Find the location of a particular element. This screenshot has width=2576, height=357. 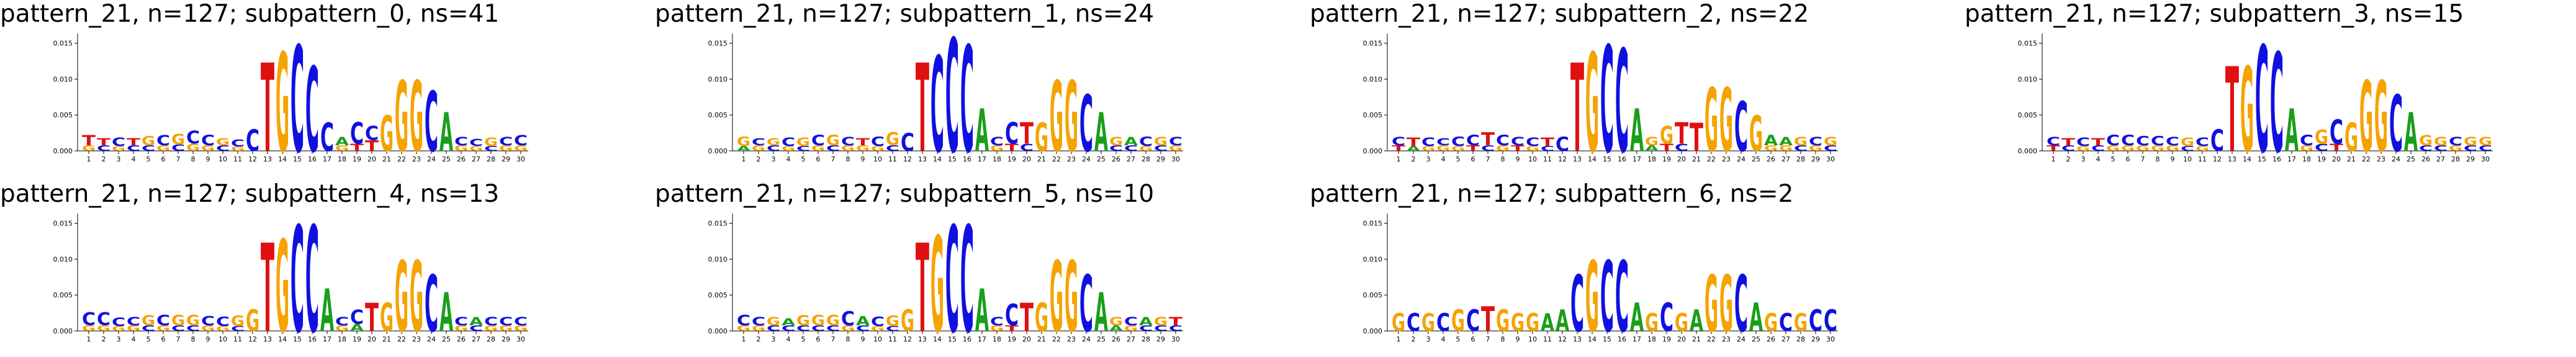

x-tick-label: 30 is located at coordinates (1175, 339).